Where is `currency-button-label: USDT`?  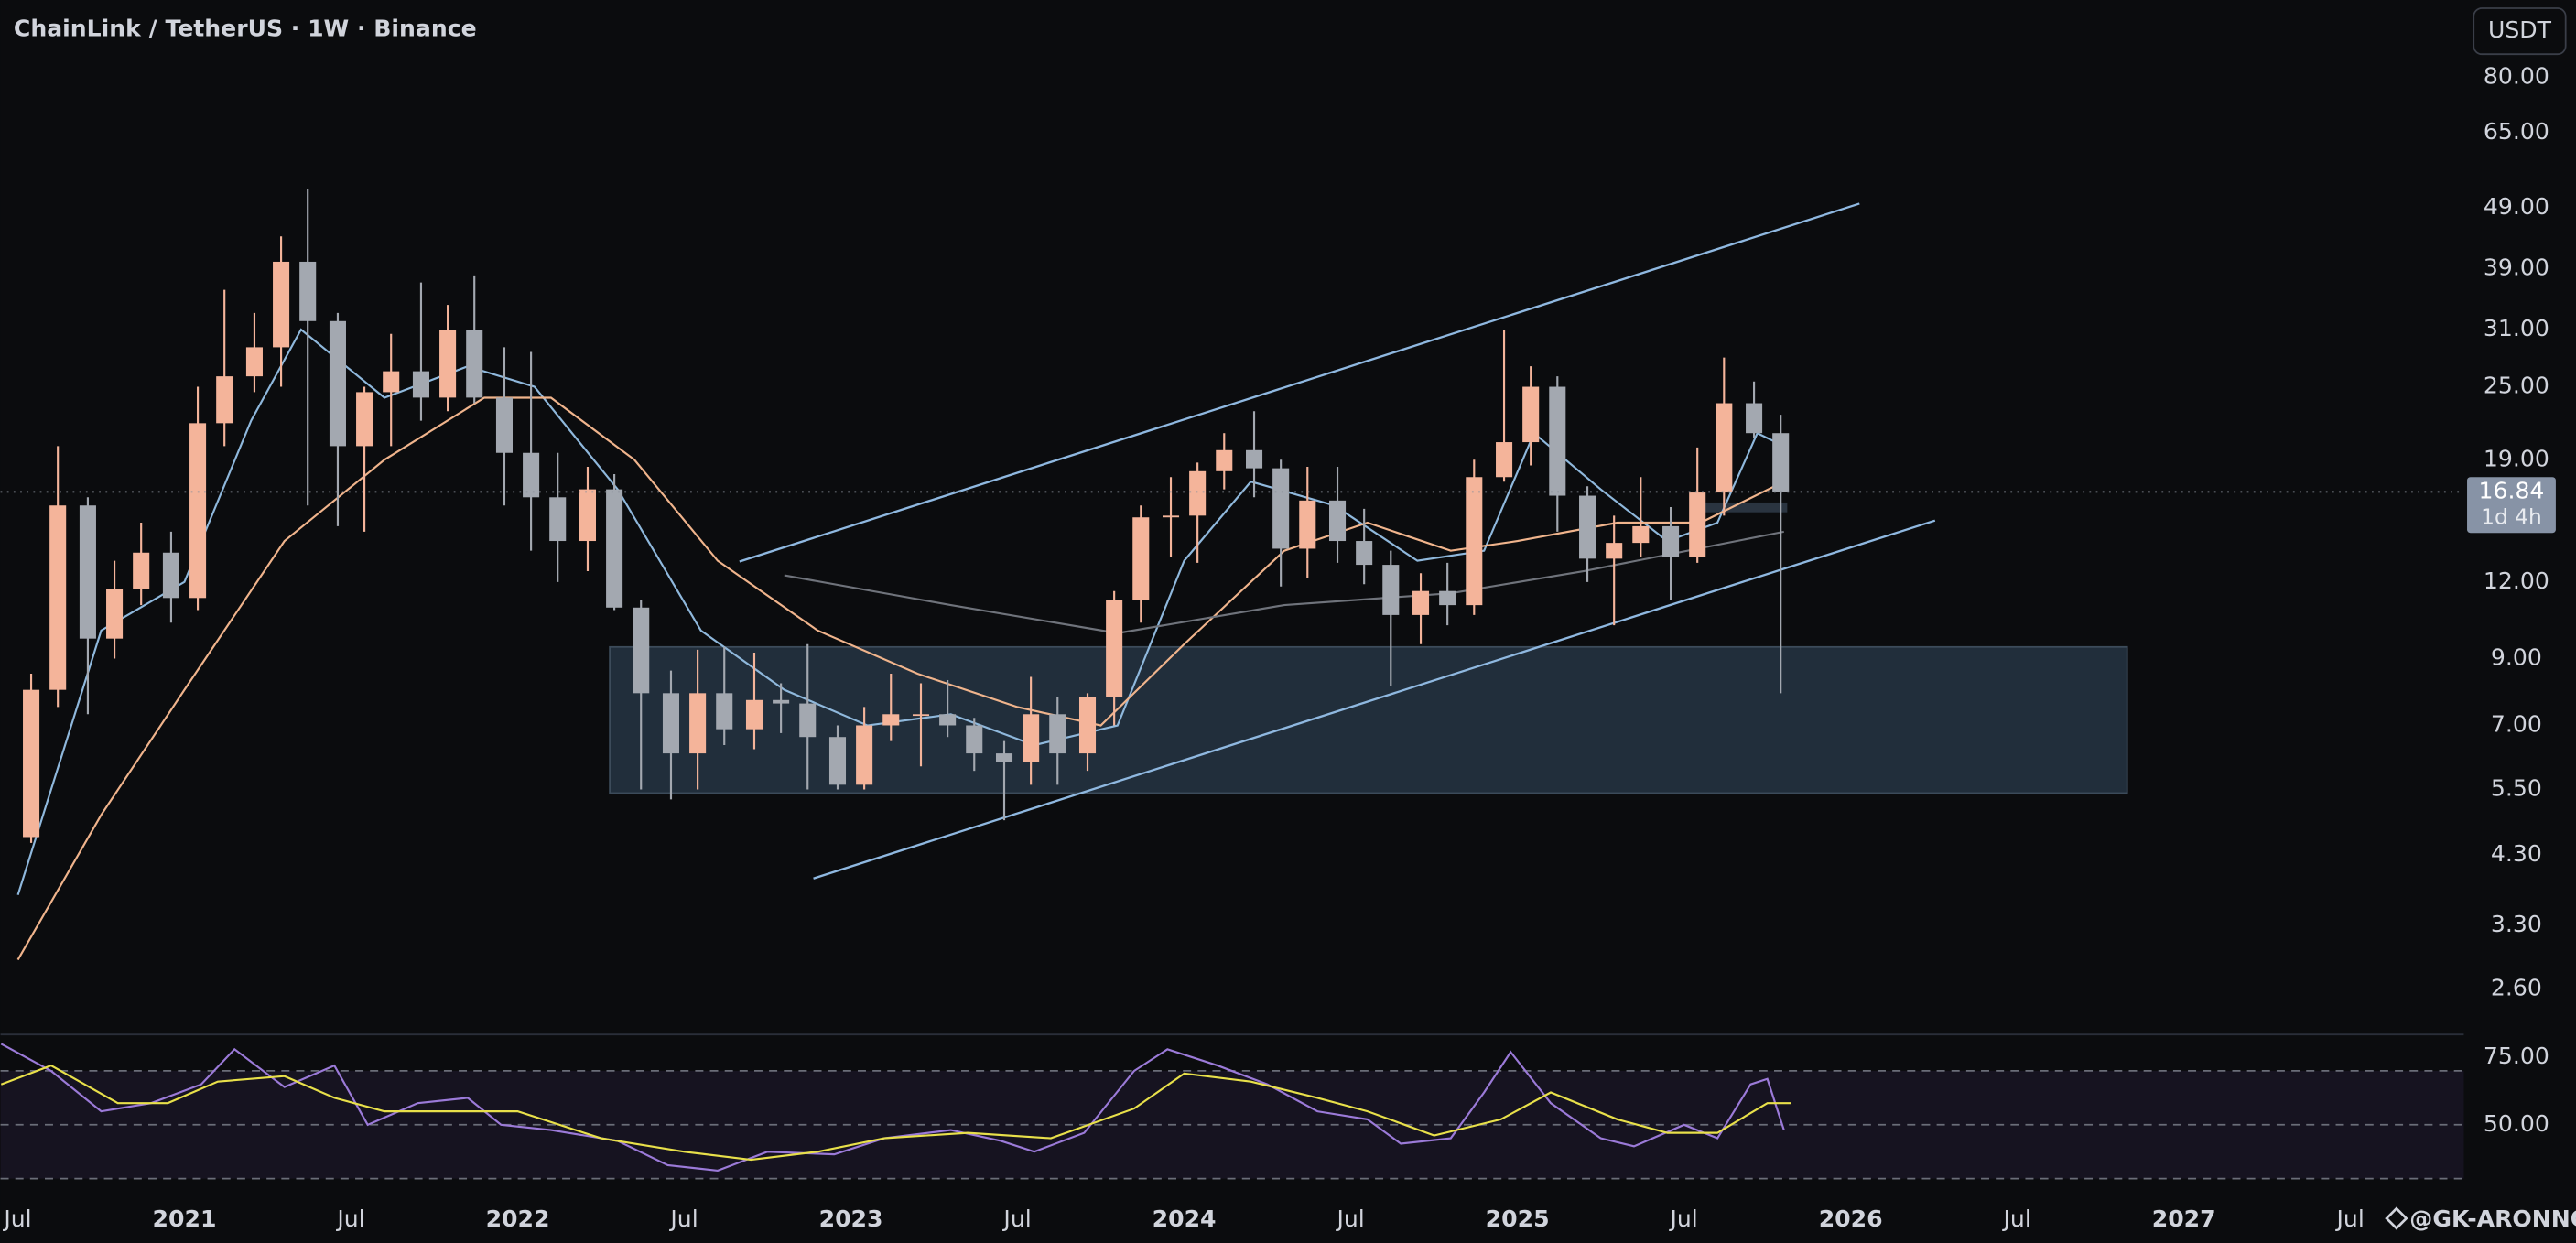 currency-button-label: USDT is located at coordinates (2520, 29).